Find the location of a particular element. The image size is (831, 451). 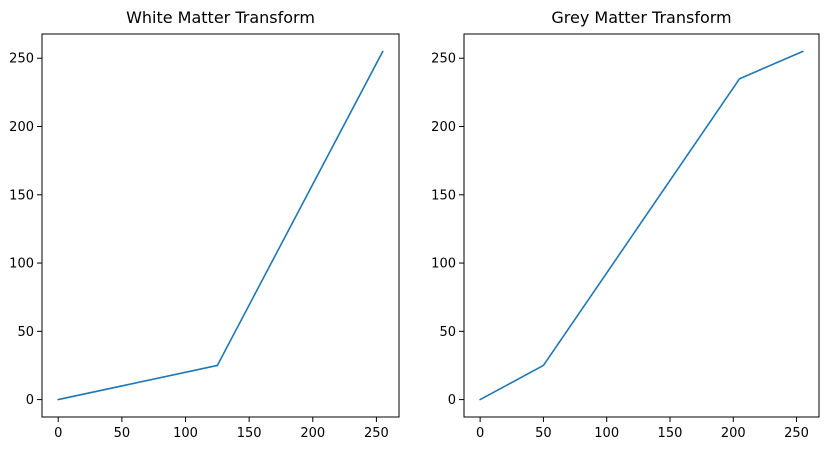

chart-title: White Matter Transform is located at coordinates (220, 17).